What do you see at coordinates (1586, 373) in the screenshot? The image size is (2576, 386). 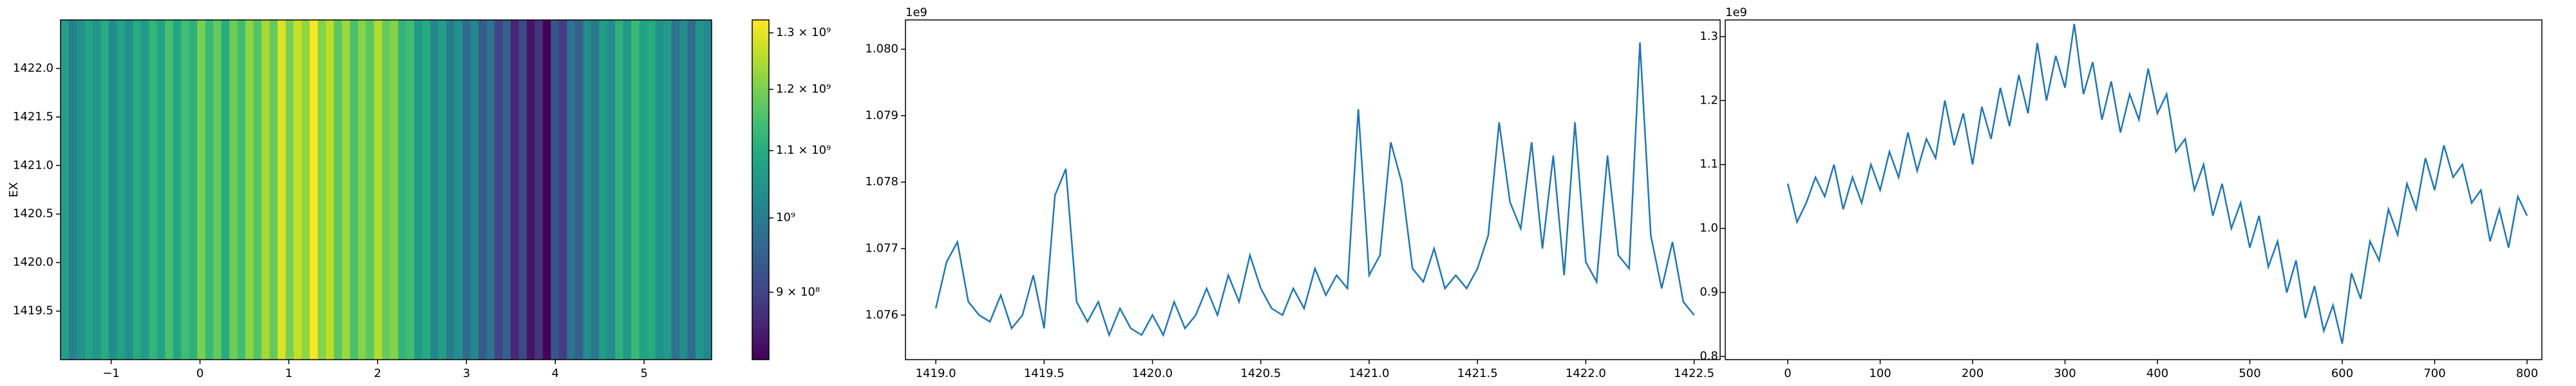 I see `x-tick-label: 1422.0` at bounding box center [1586, 373].